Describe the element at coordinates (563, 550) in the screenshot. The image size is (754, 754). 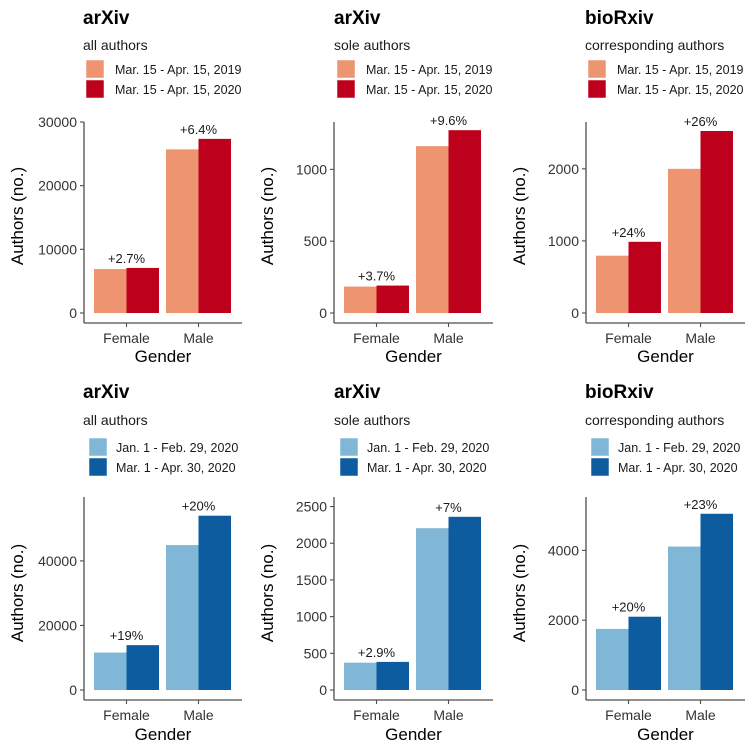
I see `y-tick-label: 4000` at that location.